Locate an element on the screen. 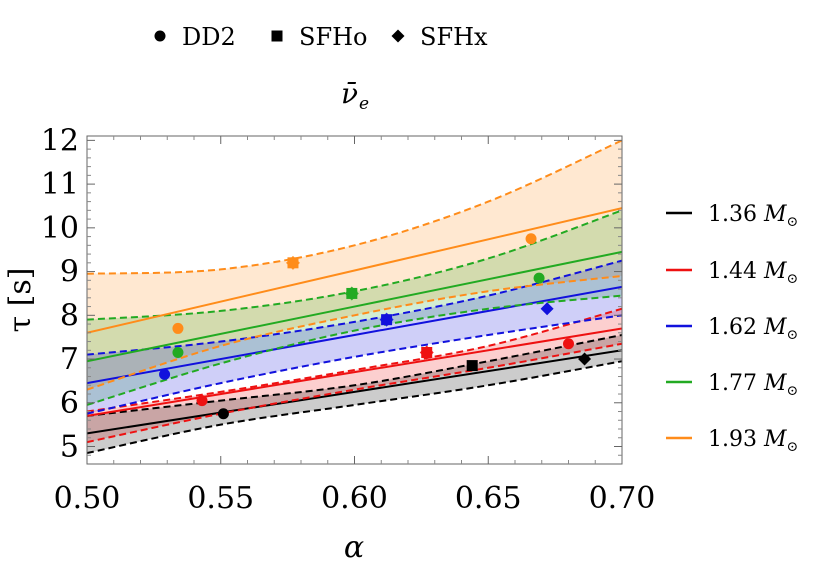  data-point-1.36-1 is located at coordinates (472, 366).